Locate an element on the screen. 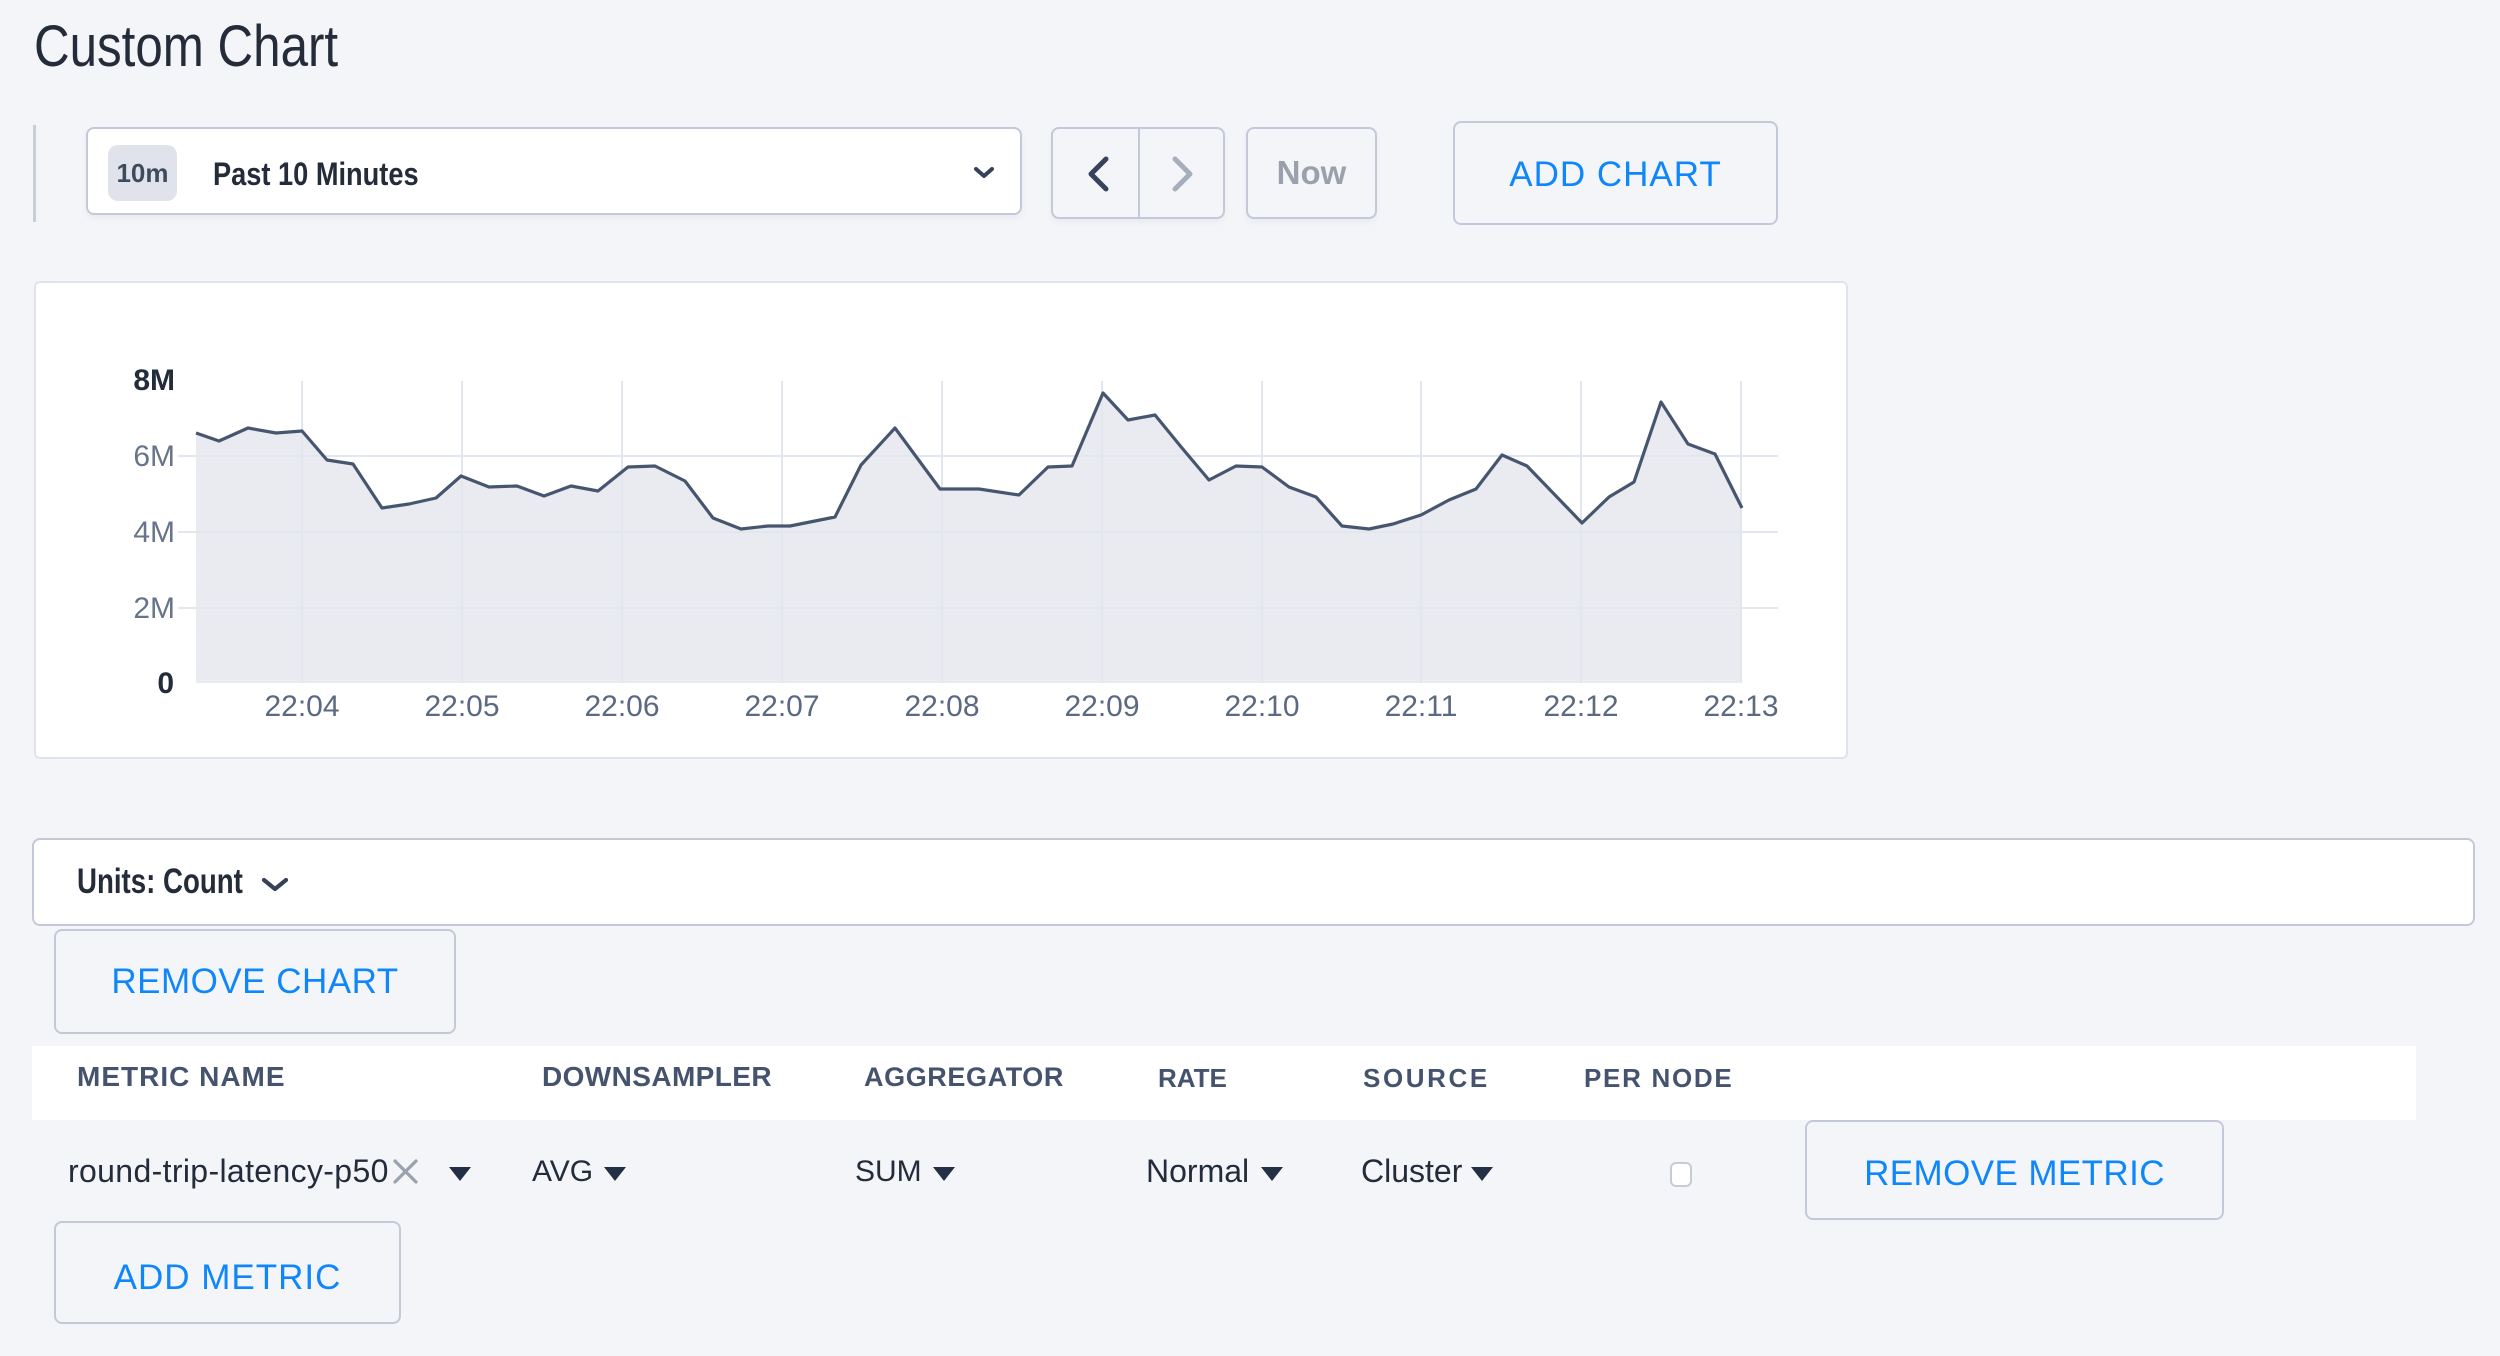 This screenshot has width=2500, height=1356. svg-text: 22:07 is located at coordinates (781, 706).